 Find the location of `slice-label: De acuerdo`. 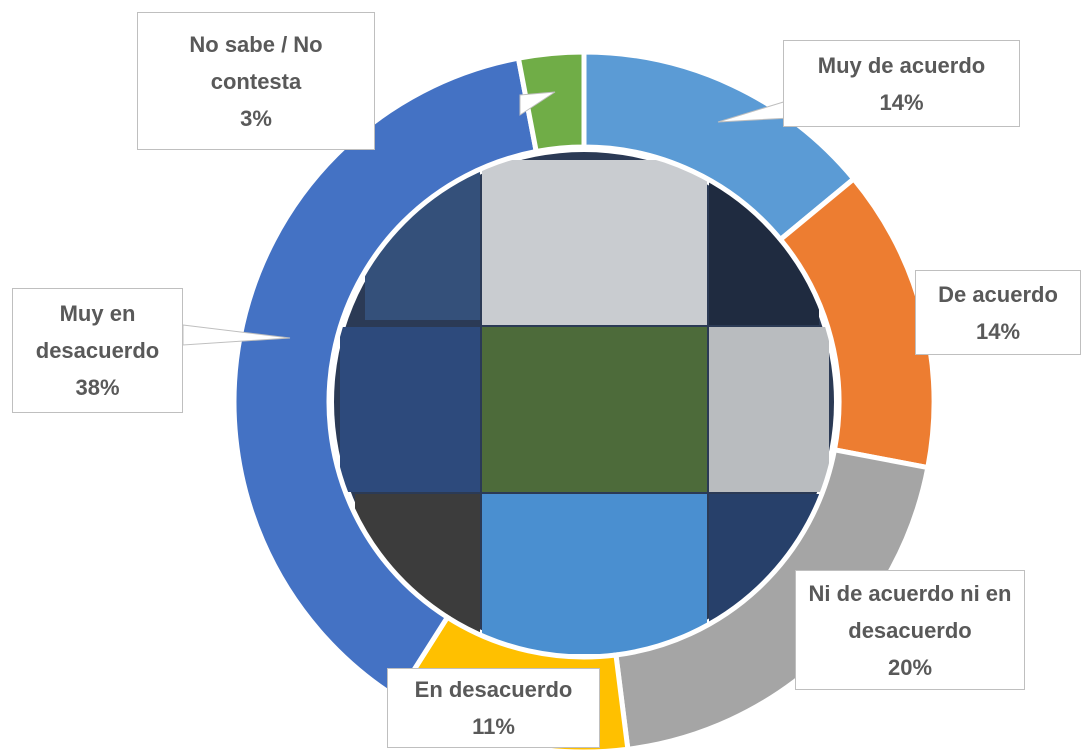

slice-label: De acuerdo is located at coordinates (998, 294).